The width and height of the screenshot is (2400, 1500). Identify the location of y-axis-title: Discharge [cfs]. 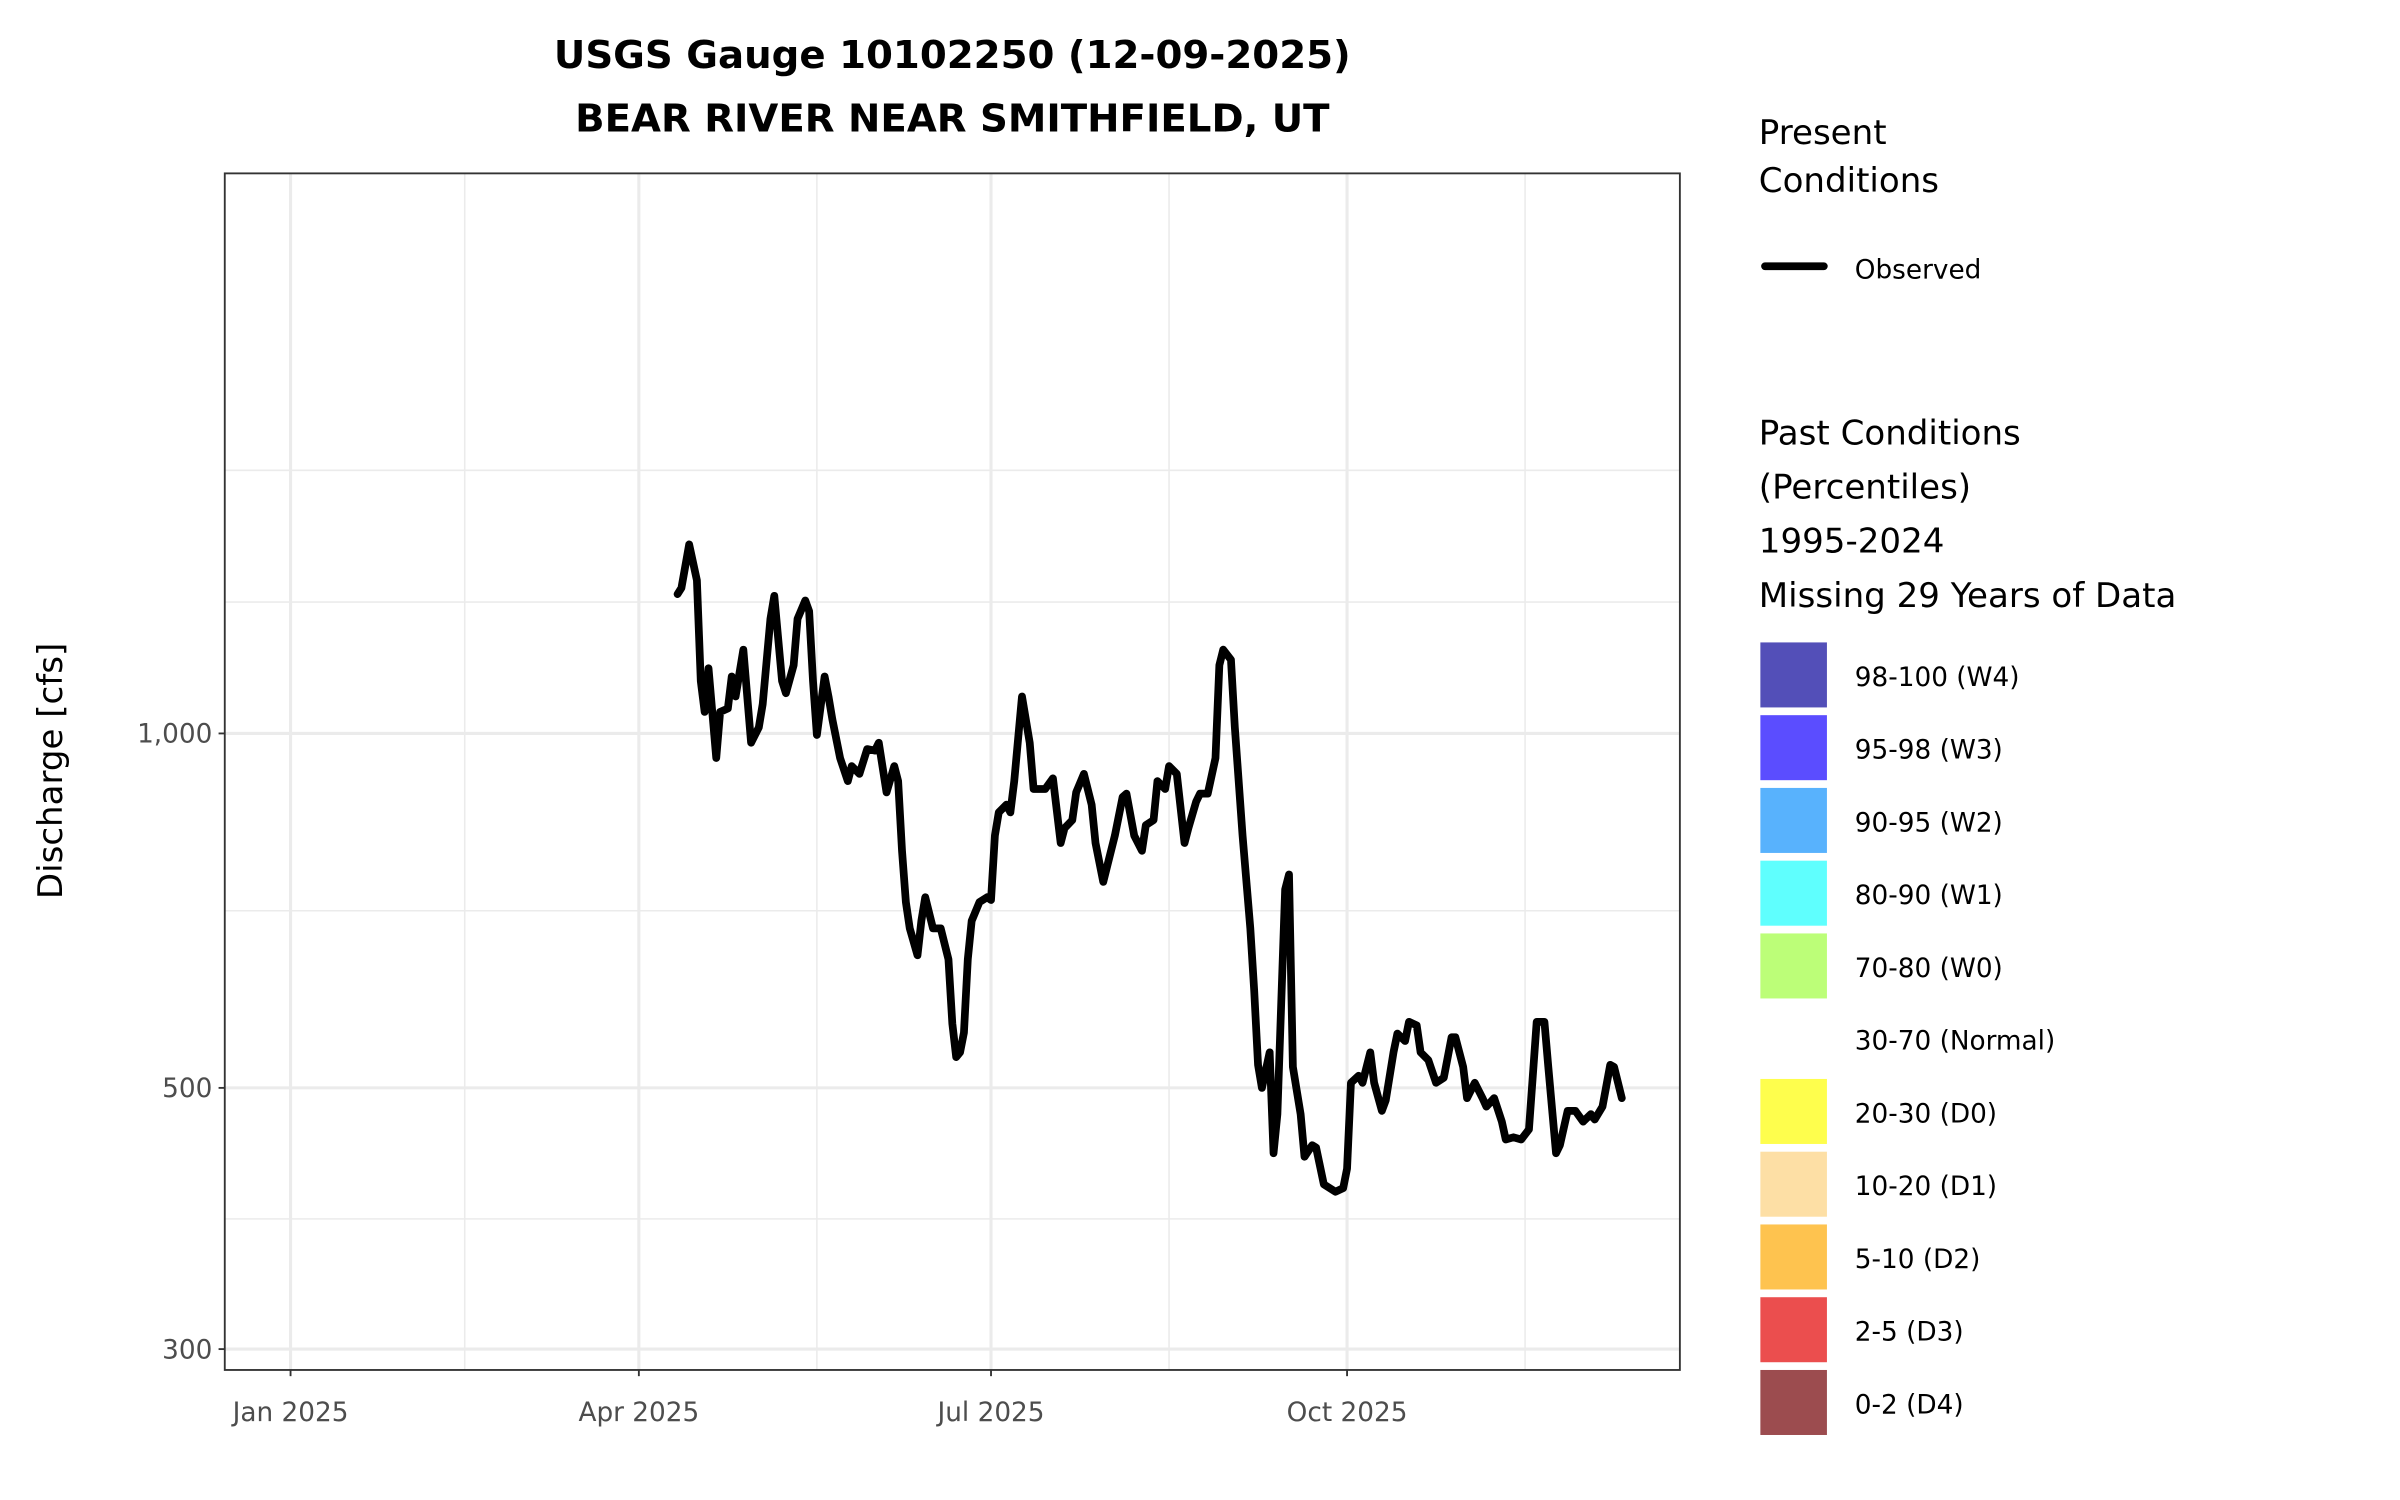
(51, 771).